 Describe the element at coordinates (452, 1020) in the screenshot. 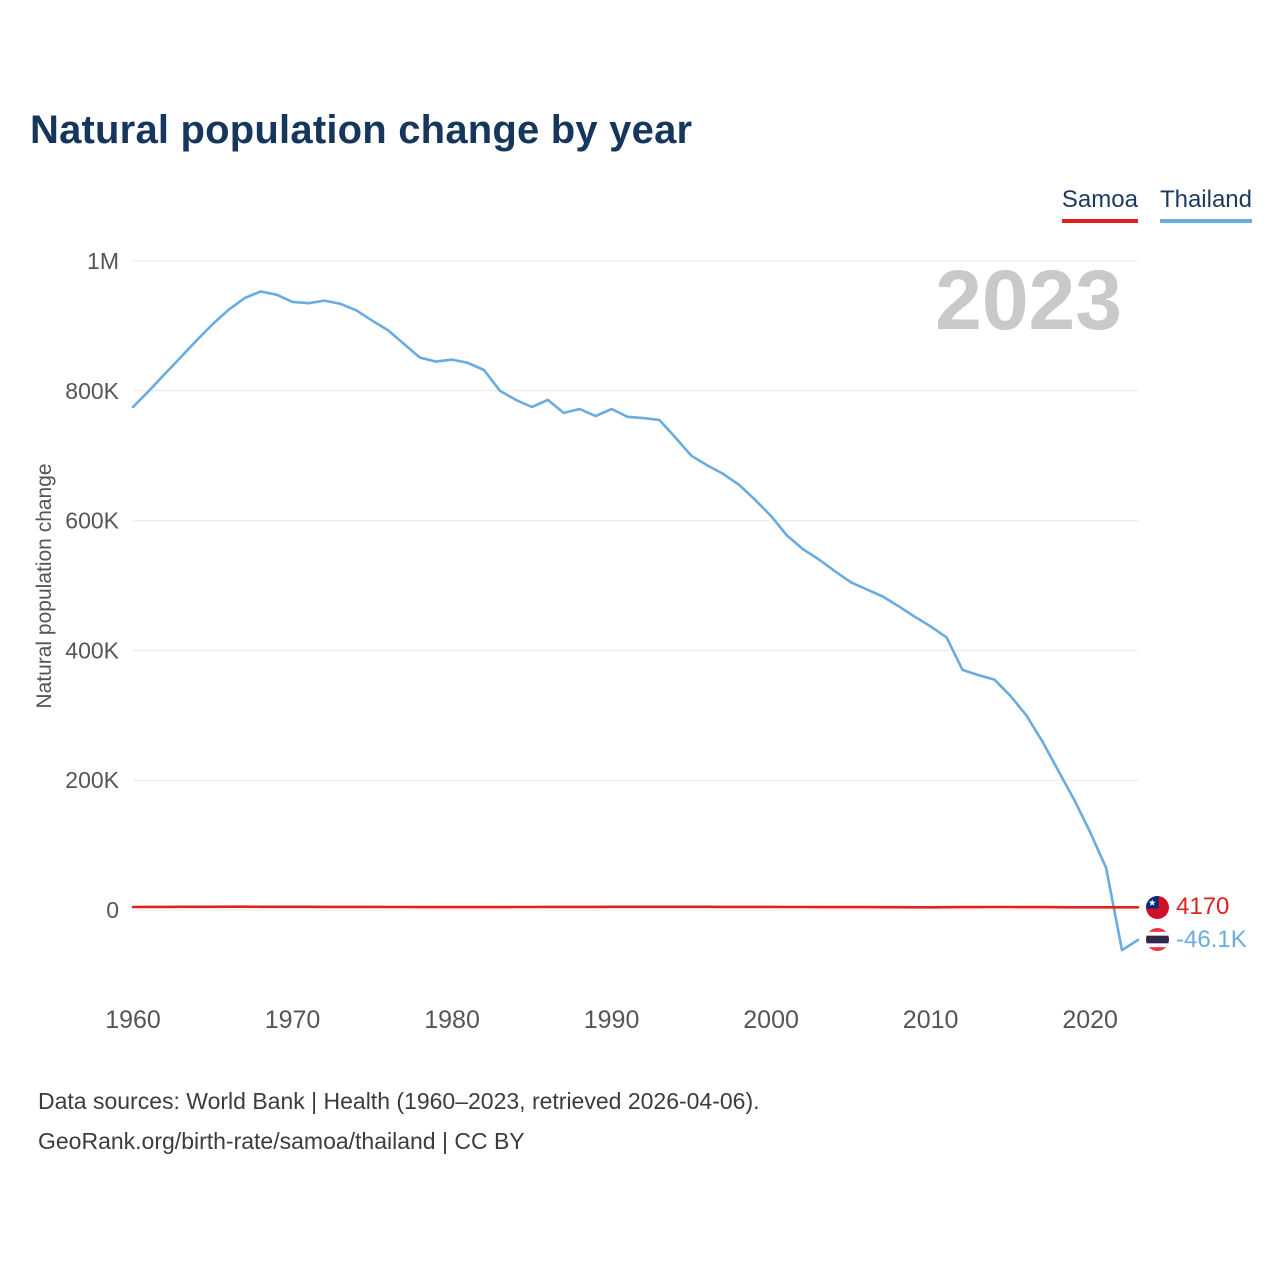

I see `x-tick-label: 1980` at that location.